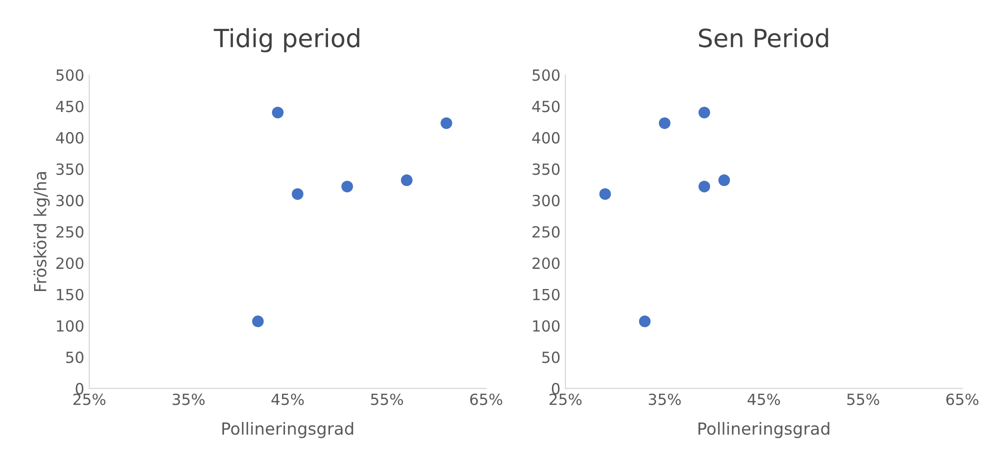  What do you see at coordinates (763, 38) in the screenshot?
I see `chart-title: Sen Period` at bounding box center [763, 38].